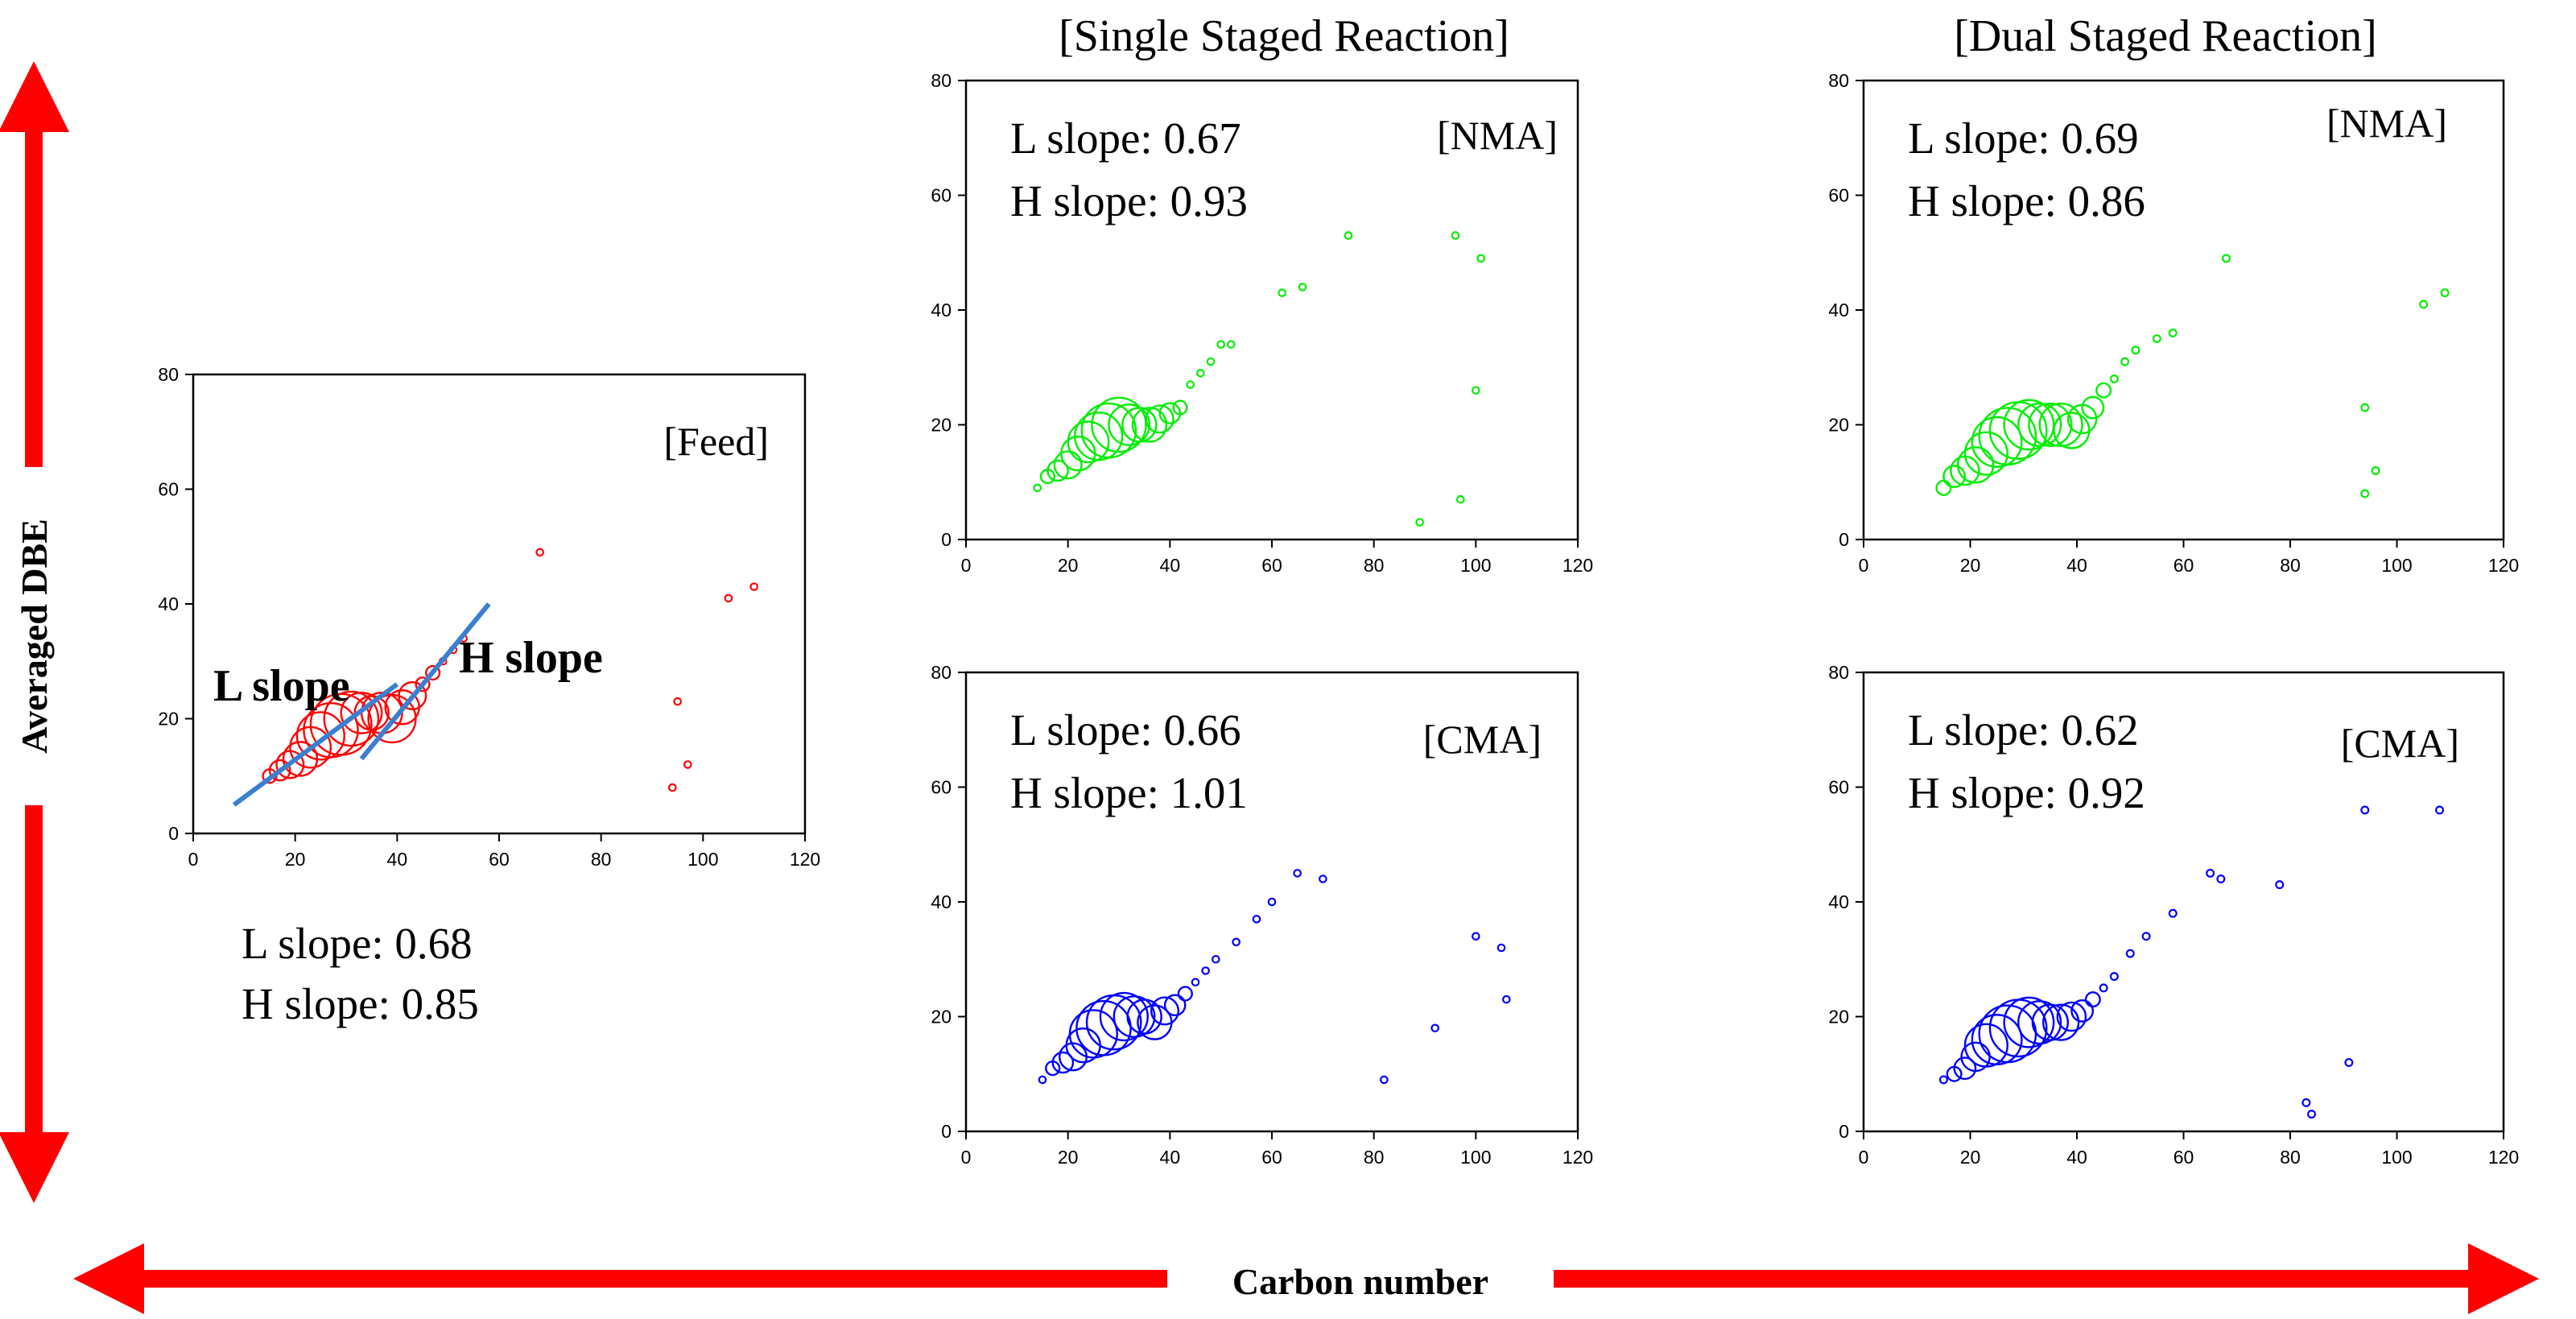  Describe the element at coordinates (1844, 539) in the screenshot. I see `dual-nma-y-tick-label: 0` at that location.